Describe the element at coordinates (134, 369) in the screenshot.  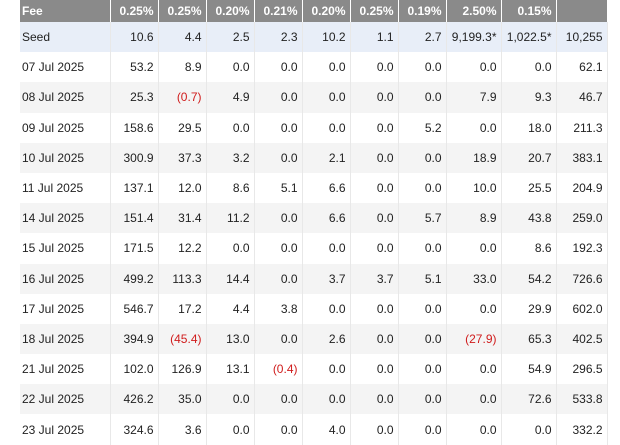
I see `fee-value-cell: 102.0` at that location.